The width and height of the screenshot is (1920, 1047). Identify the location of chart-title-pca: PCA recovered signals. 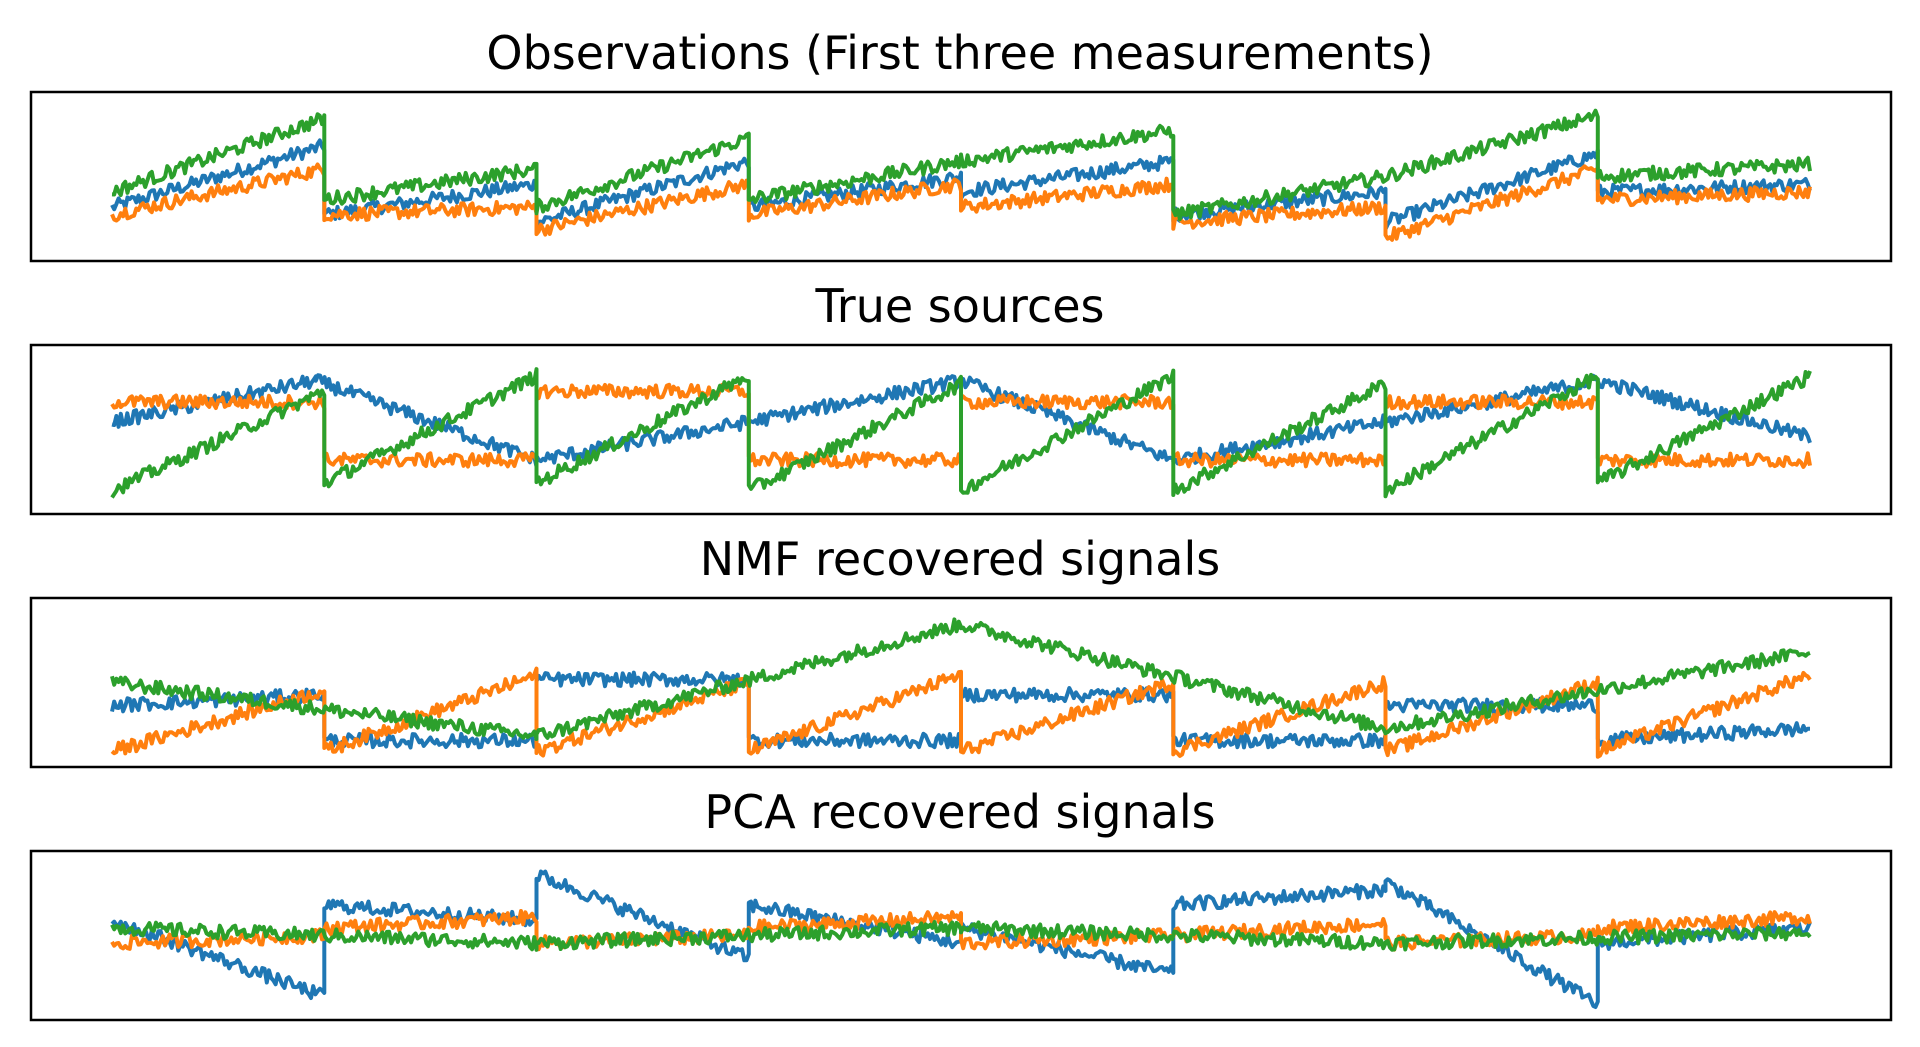
(960, 812).